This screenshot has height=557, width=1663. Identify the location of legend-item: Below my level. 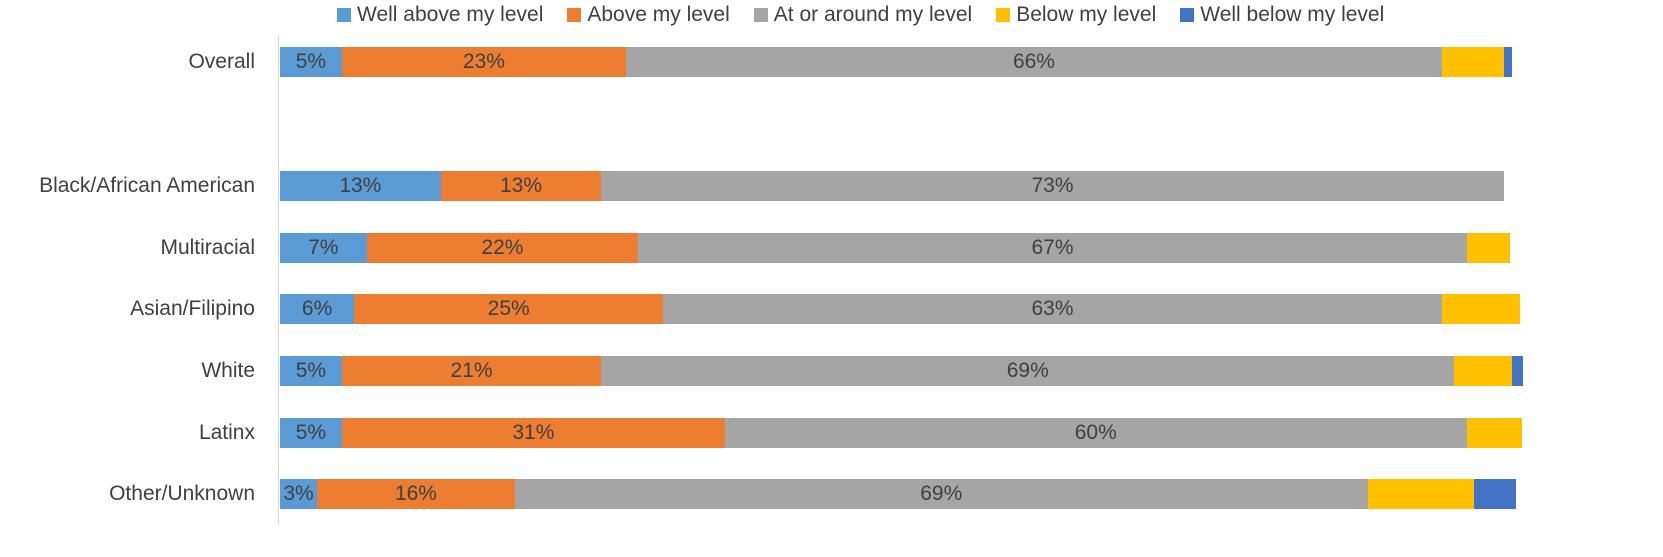
(1076, 15).